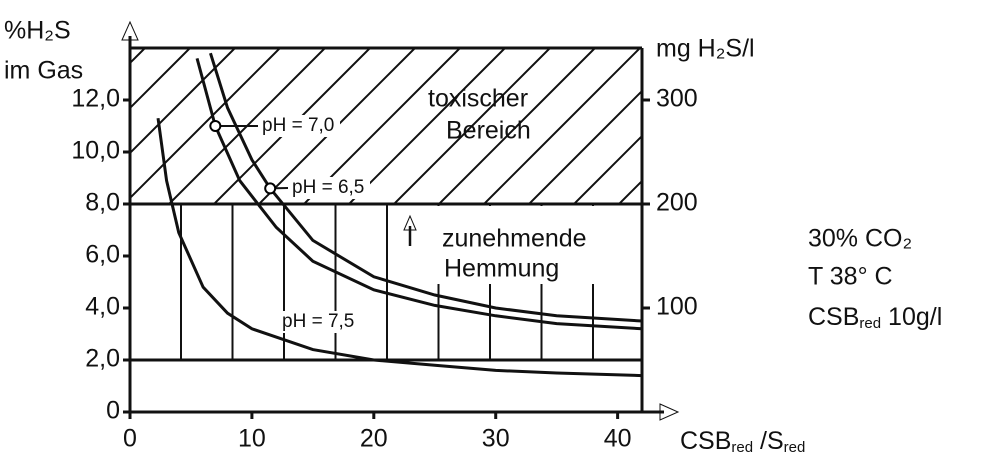  I want to click on y-tick-label: 2,0, so click(102, 359).